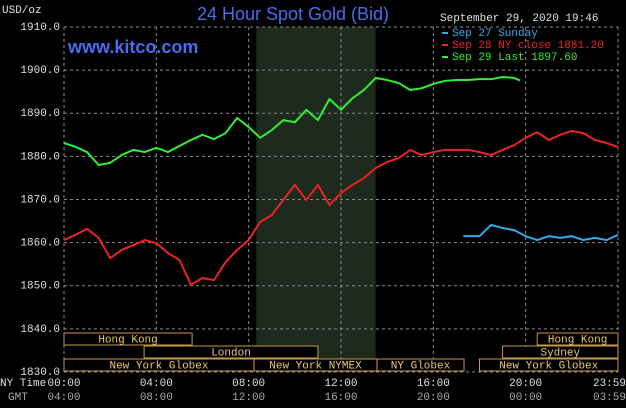 This screenshot has width=626, height=408. Describe the element at coordinates (248, 398) in the screenshot. I see `x2-tick-label: 12:00` at that location.